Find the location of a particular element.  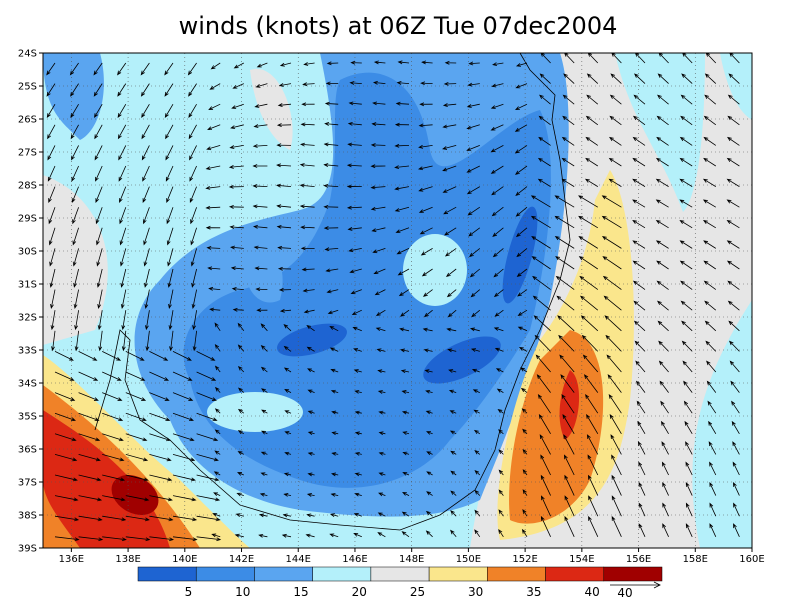

y-tick-label: 27S is located at coordinates (27, 153).